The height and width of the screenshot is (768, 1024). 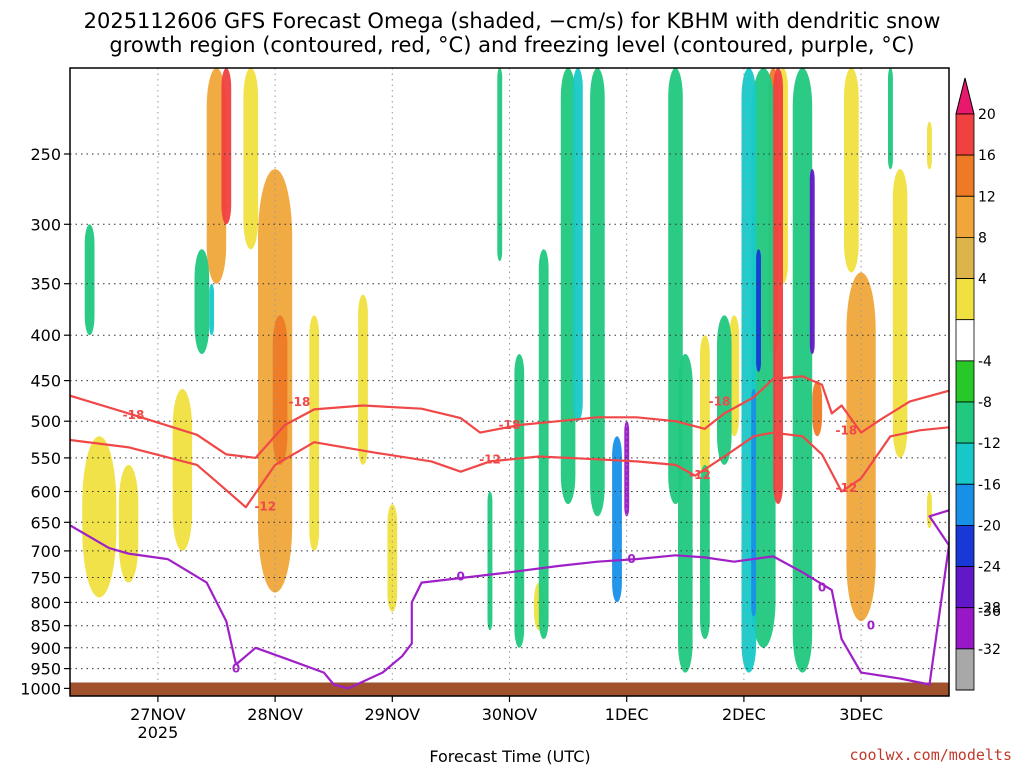 What do you see at coordinates (45, 648) in the screenshot?
I see `y-tick-label: 900` at bounding box center [45, 648].